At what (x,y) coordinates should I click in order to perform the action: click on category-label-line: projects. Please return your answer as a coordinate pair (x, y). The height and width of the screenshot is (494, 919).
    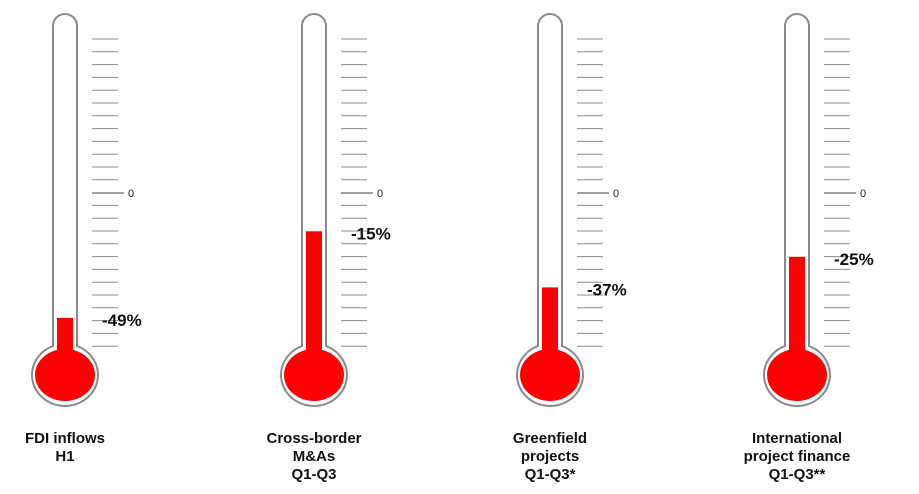
    Looking at the image, I should click on (550, 456).